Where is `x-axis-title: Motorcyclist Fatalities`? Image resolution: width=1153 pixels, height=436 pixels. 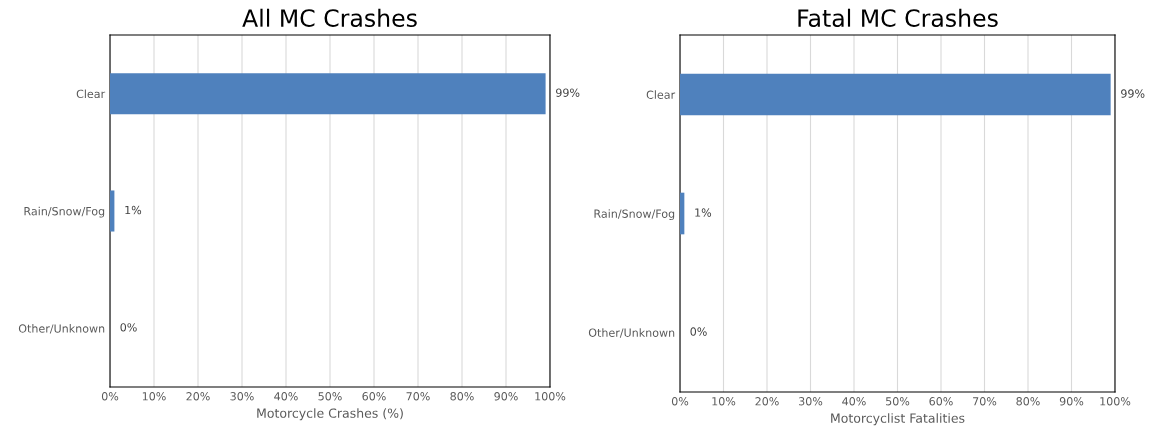
x-axis-title: Motorcyclist Fatalities is located at coordinates (898, 419).